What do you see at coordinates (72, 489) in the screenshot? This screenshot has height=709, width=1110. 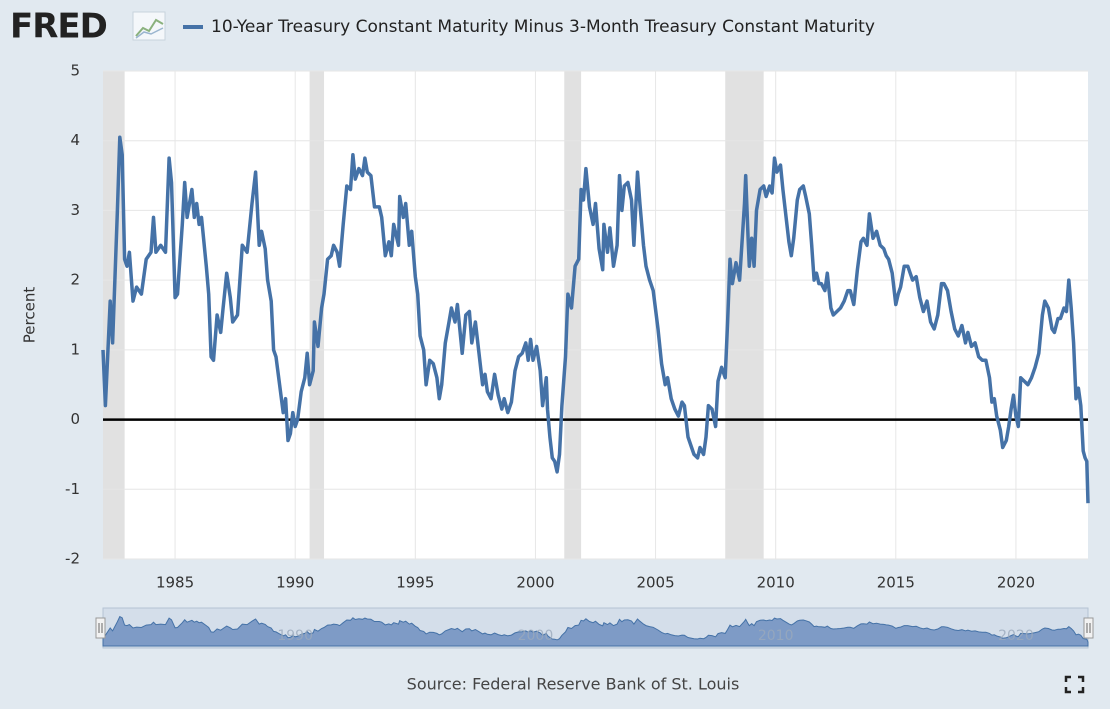 I see `y-tick-label: -1` at bounding box center [72, 489].